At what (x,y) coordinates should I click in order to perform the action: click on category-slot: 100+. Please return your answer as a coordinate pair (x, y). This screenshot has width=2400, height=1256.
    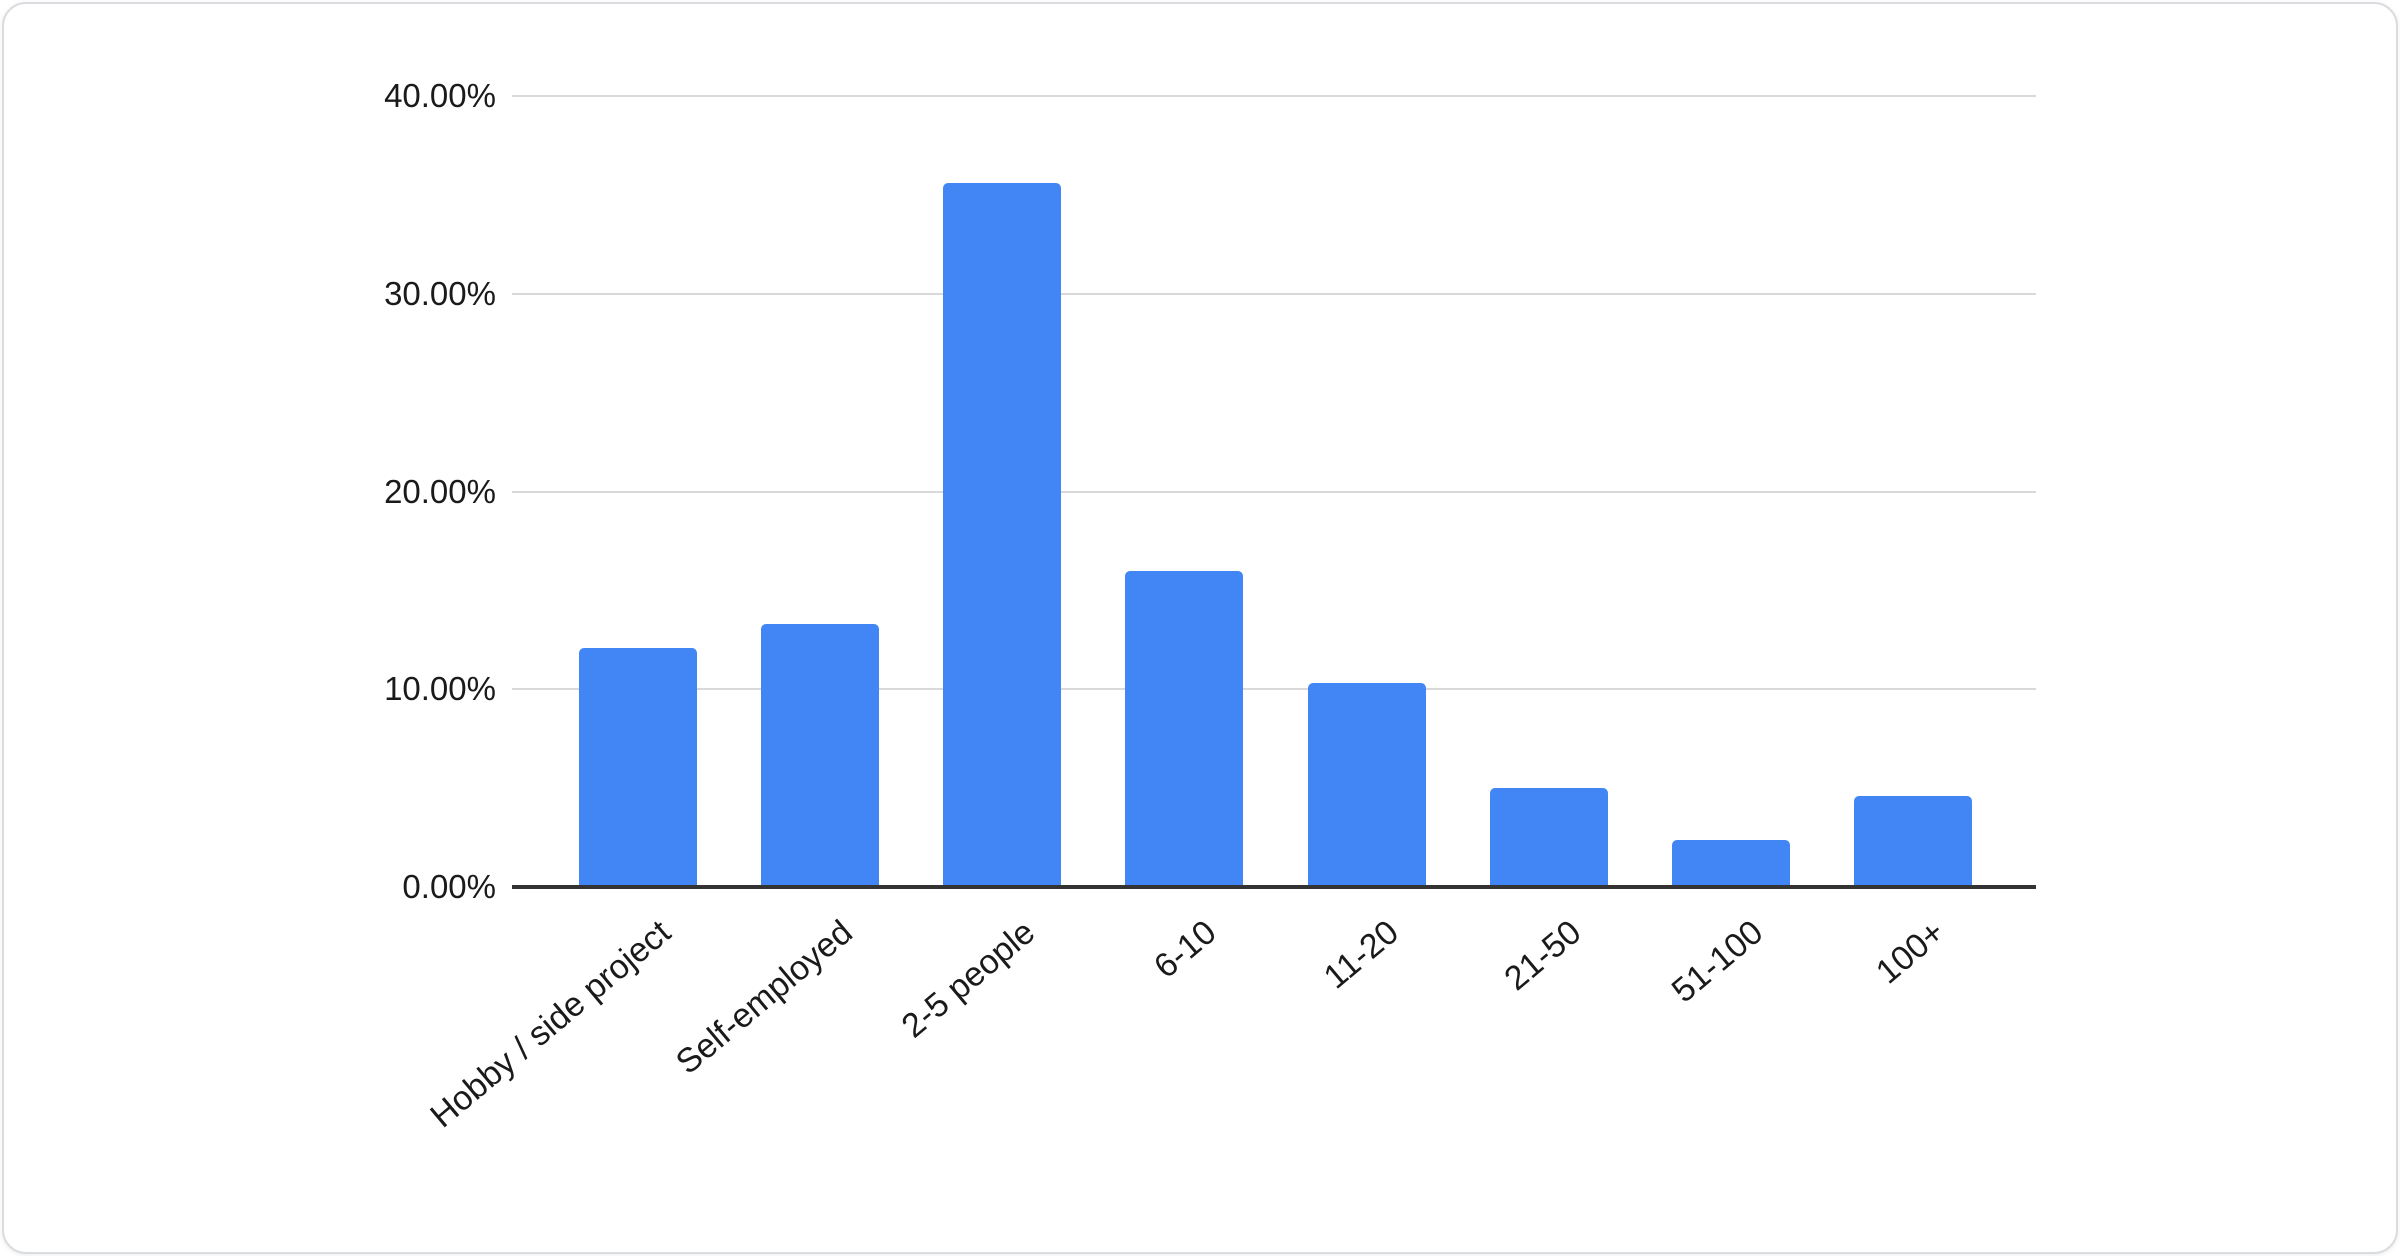
    Looking at the image, I should click on (1913, 543).